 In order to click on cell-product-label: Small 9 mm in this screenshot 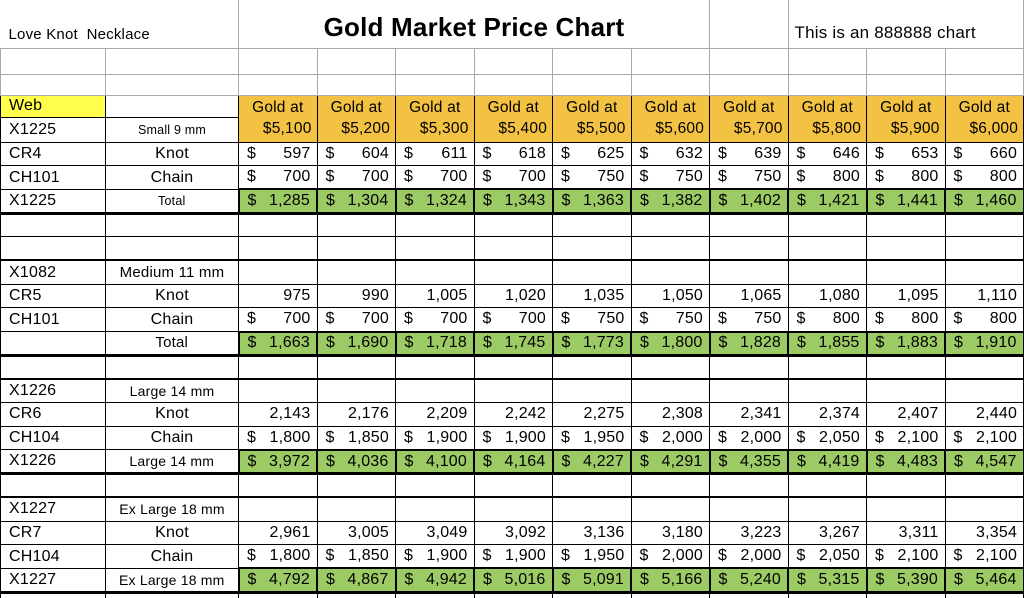, I will do `click(172, 129)`.